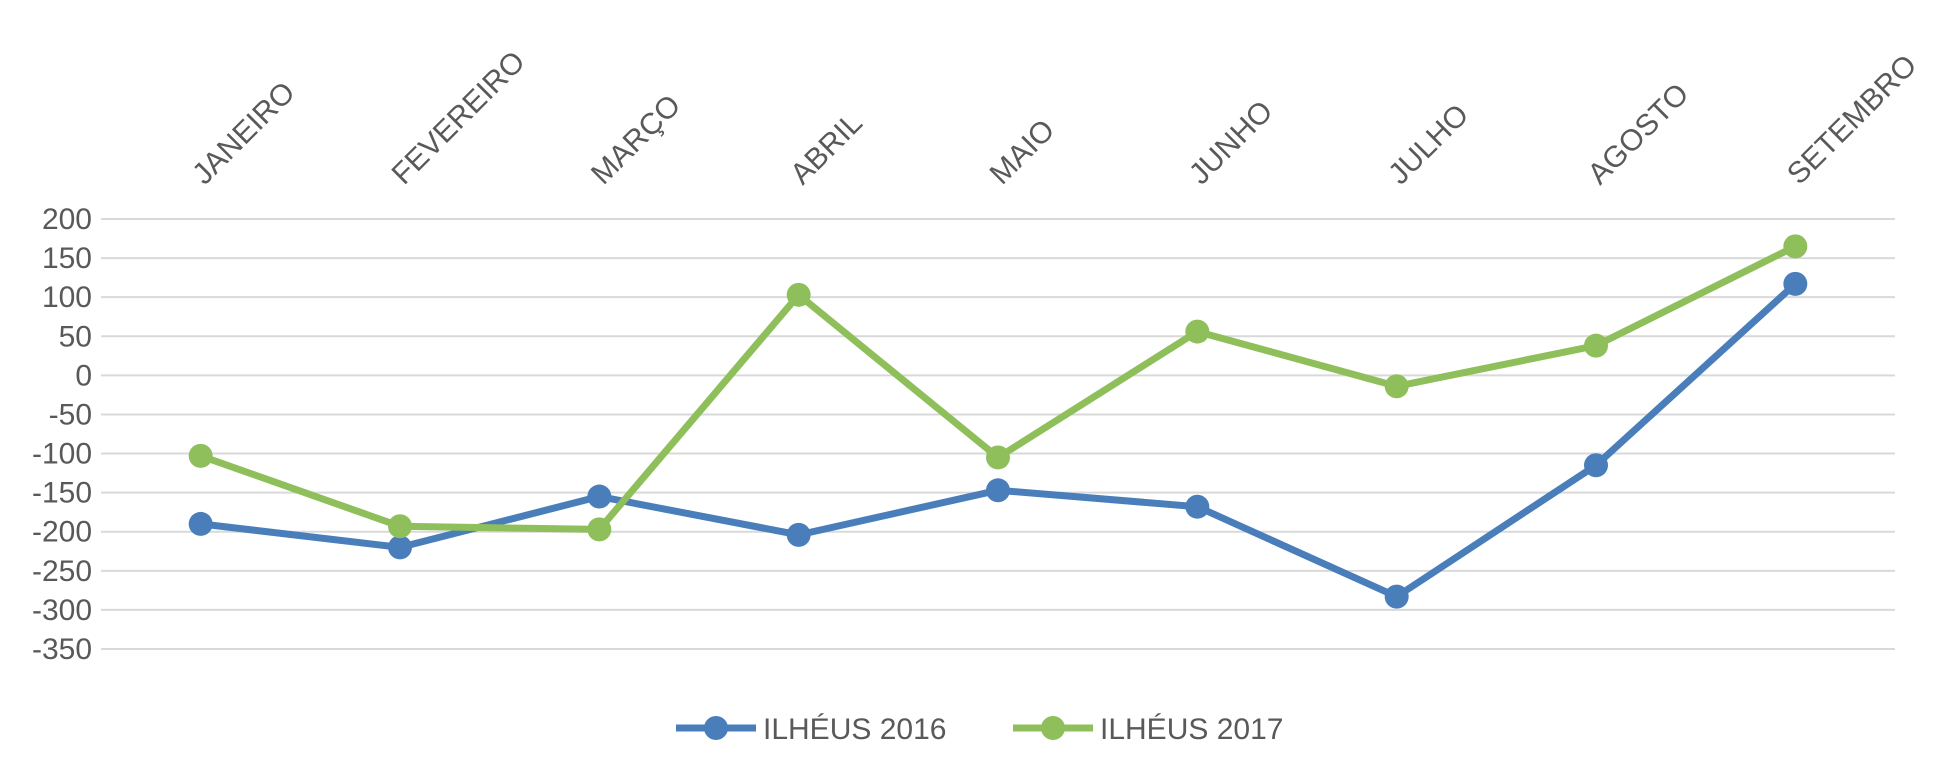 This screenshot has width=1933, height=763. Describe the element at coordinates (75, 336) in the screenshot. I see `y-tick-label: 50` at that location.